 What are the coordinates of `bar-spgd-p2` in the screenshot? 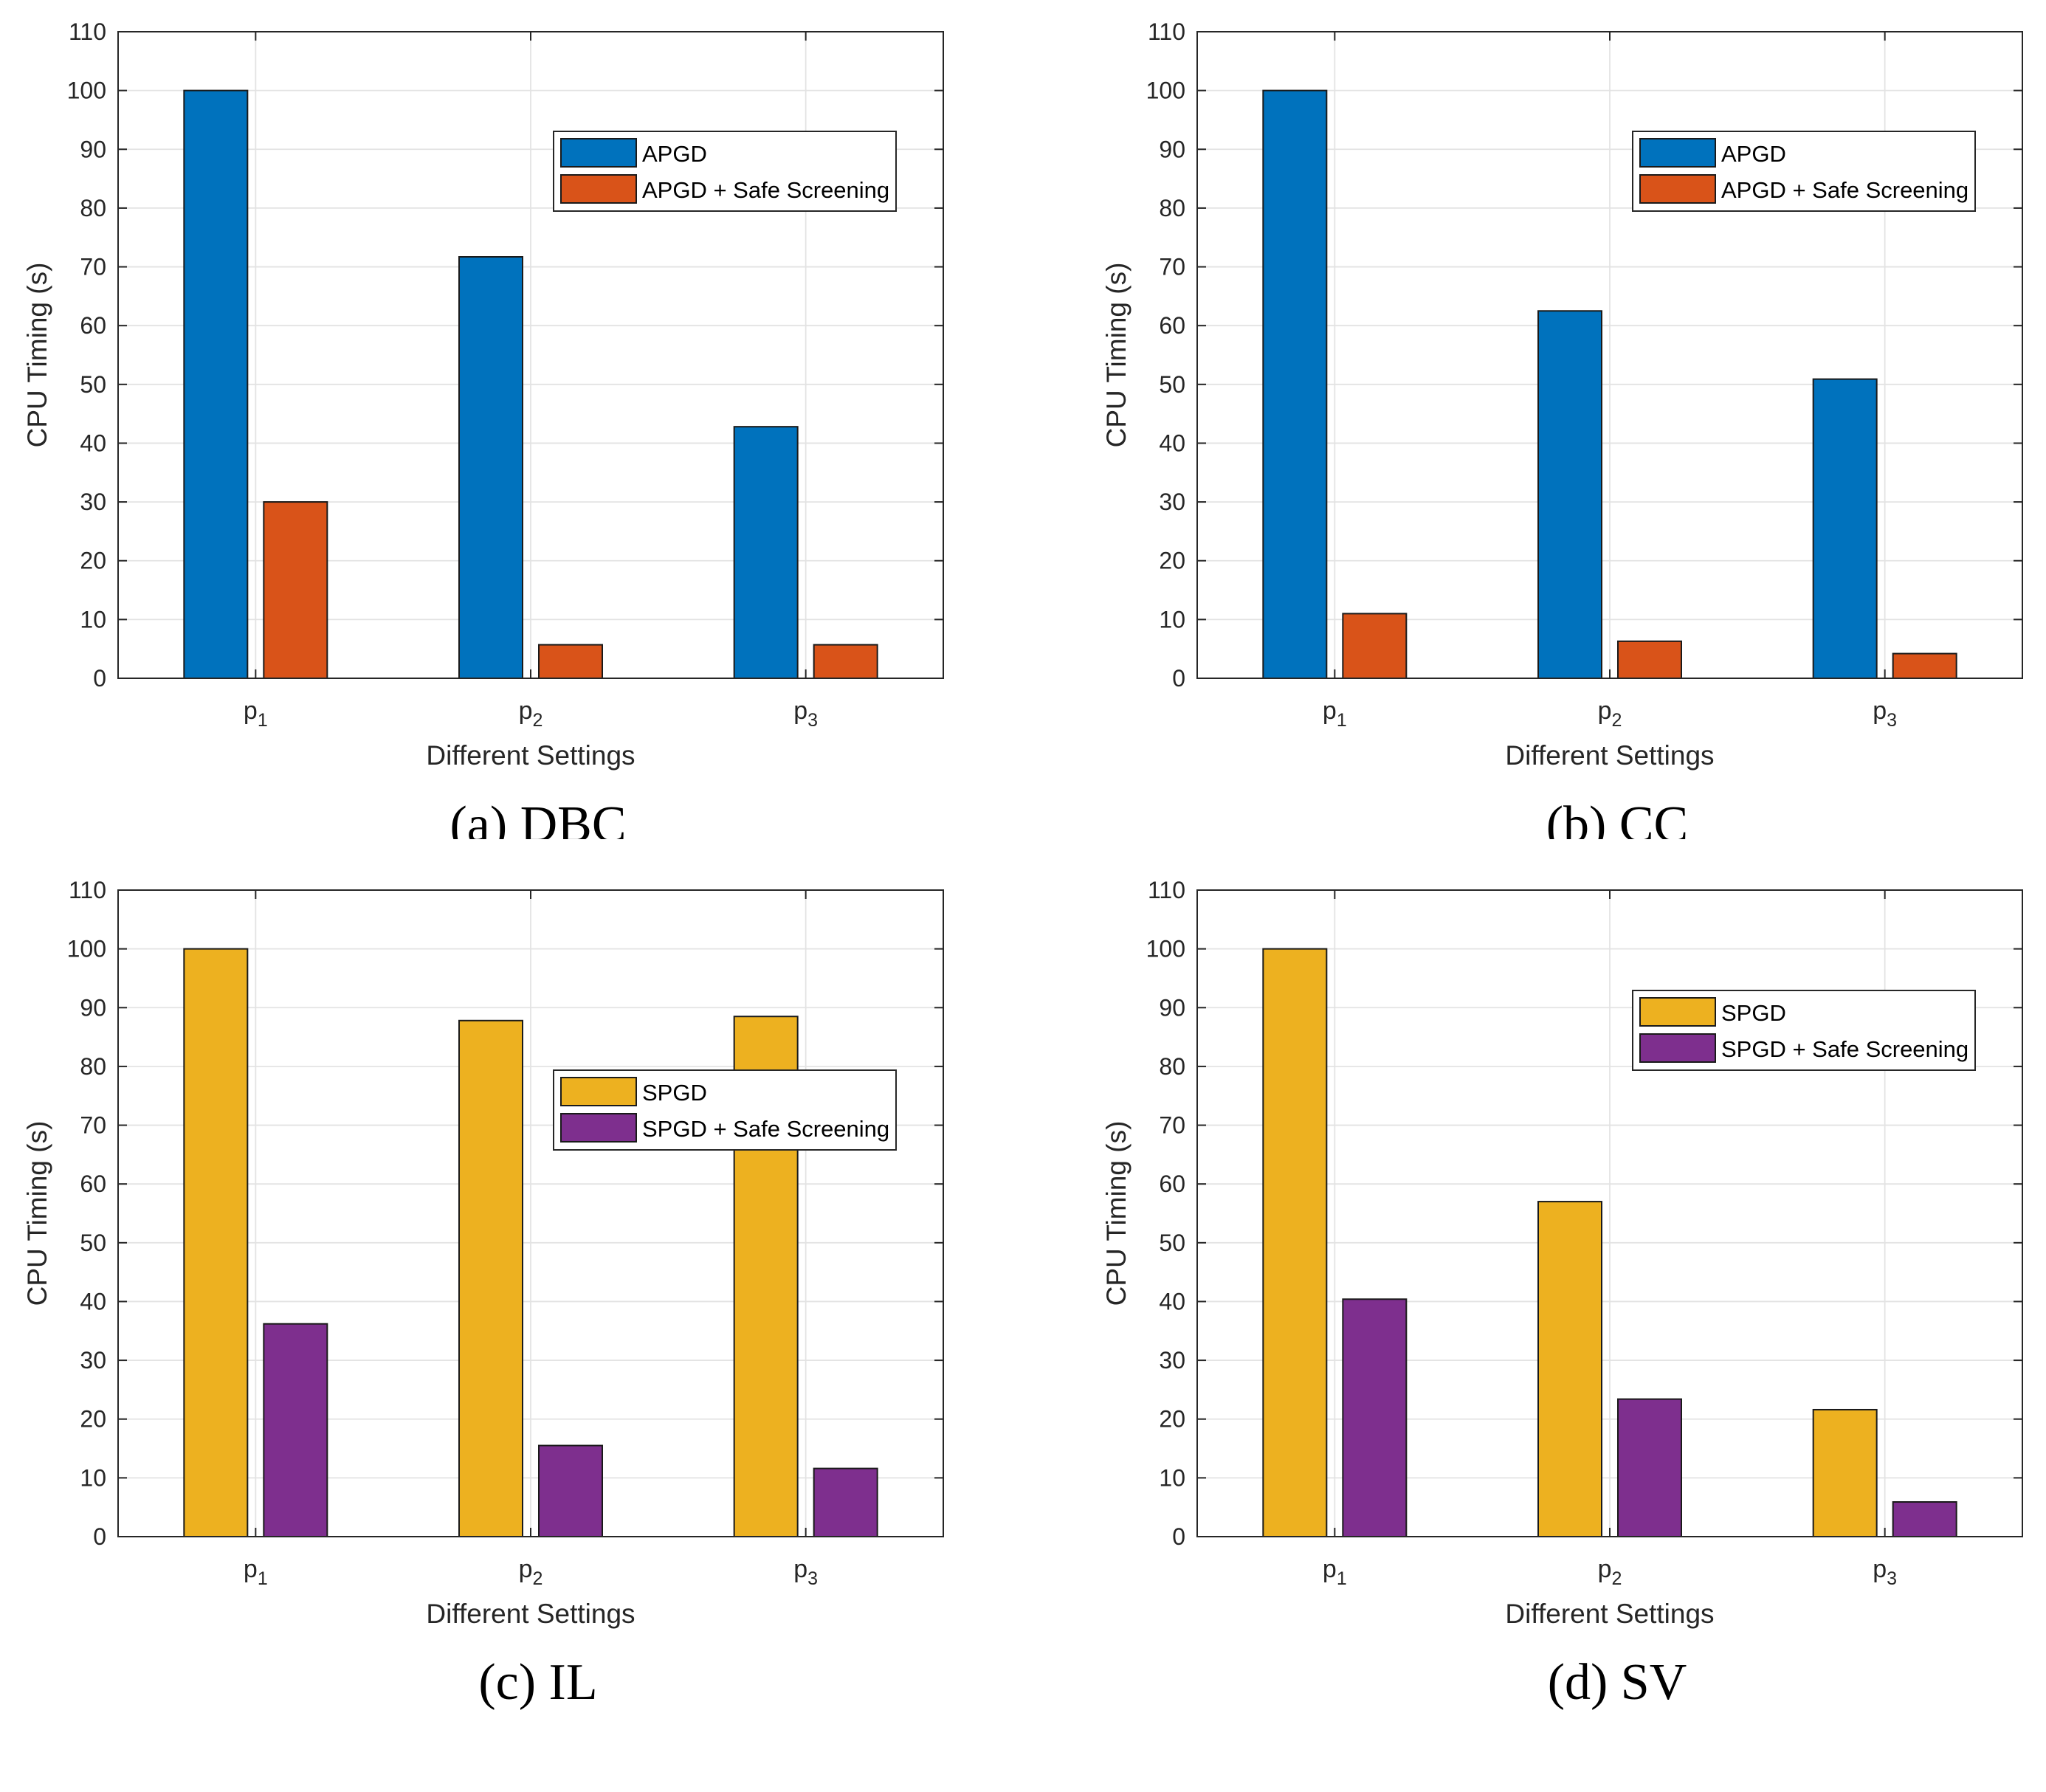 It's located at (1570, 1369).